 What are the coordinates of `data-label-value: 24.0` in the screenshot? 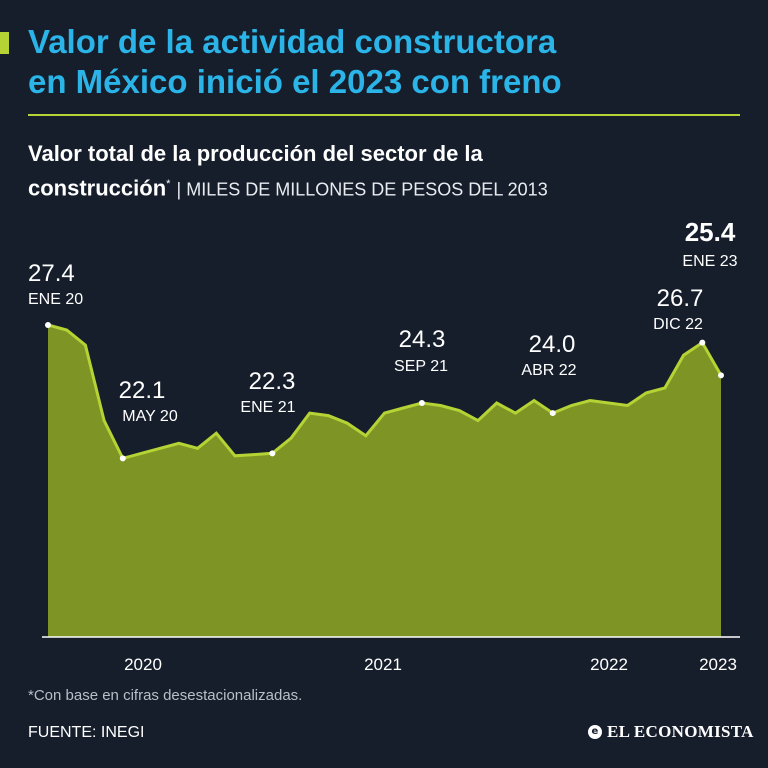 It's located at (552, 344).